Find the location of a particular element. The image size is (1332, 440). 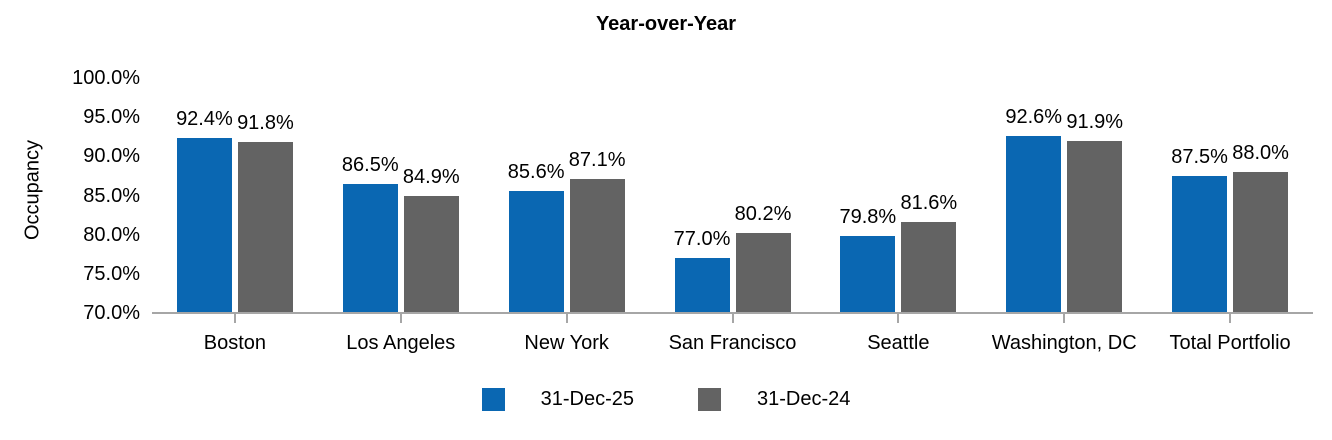

data-label: 91.8% is located at coordinates (265, 123).